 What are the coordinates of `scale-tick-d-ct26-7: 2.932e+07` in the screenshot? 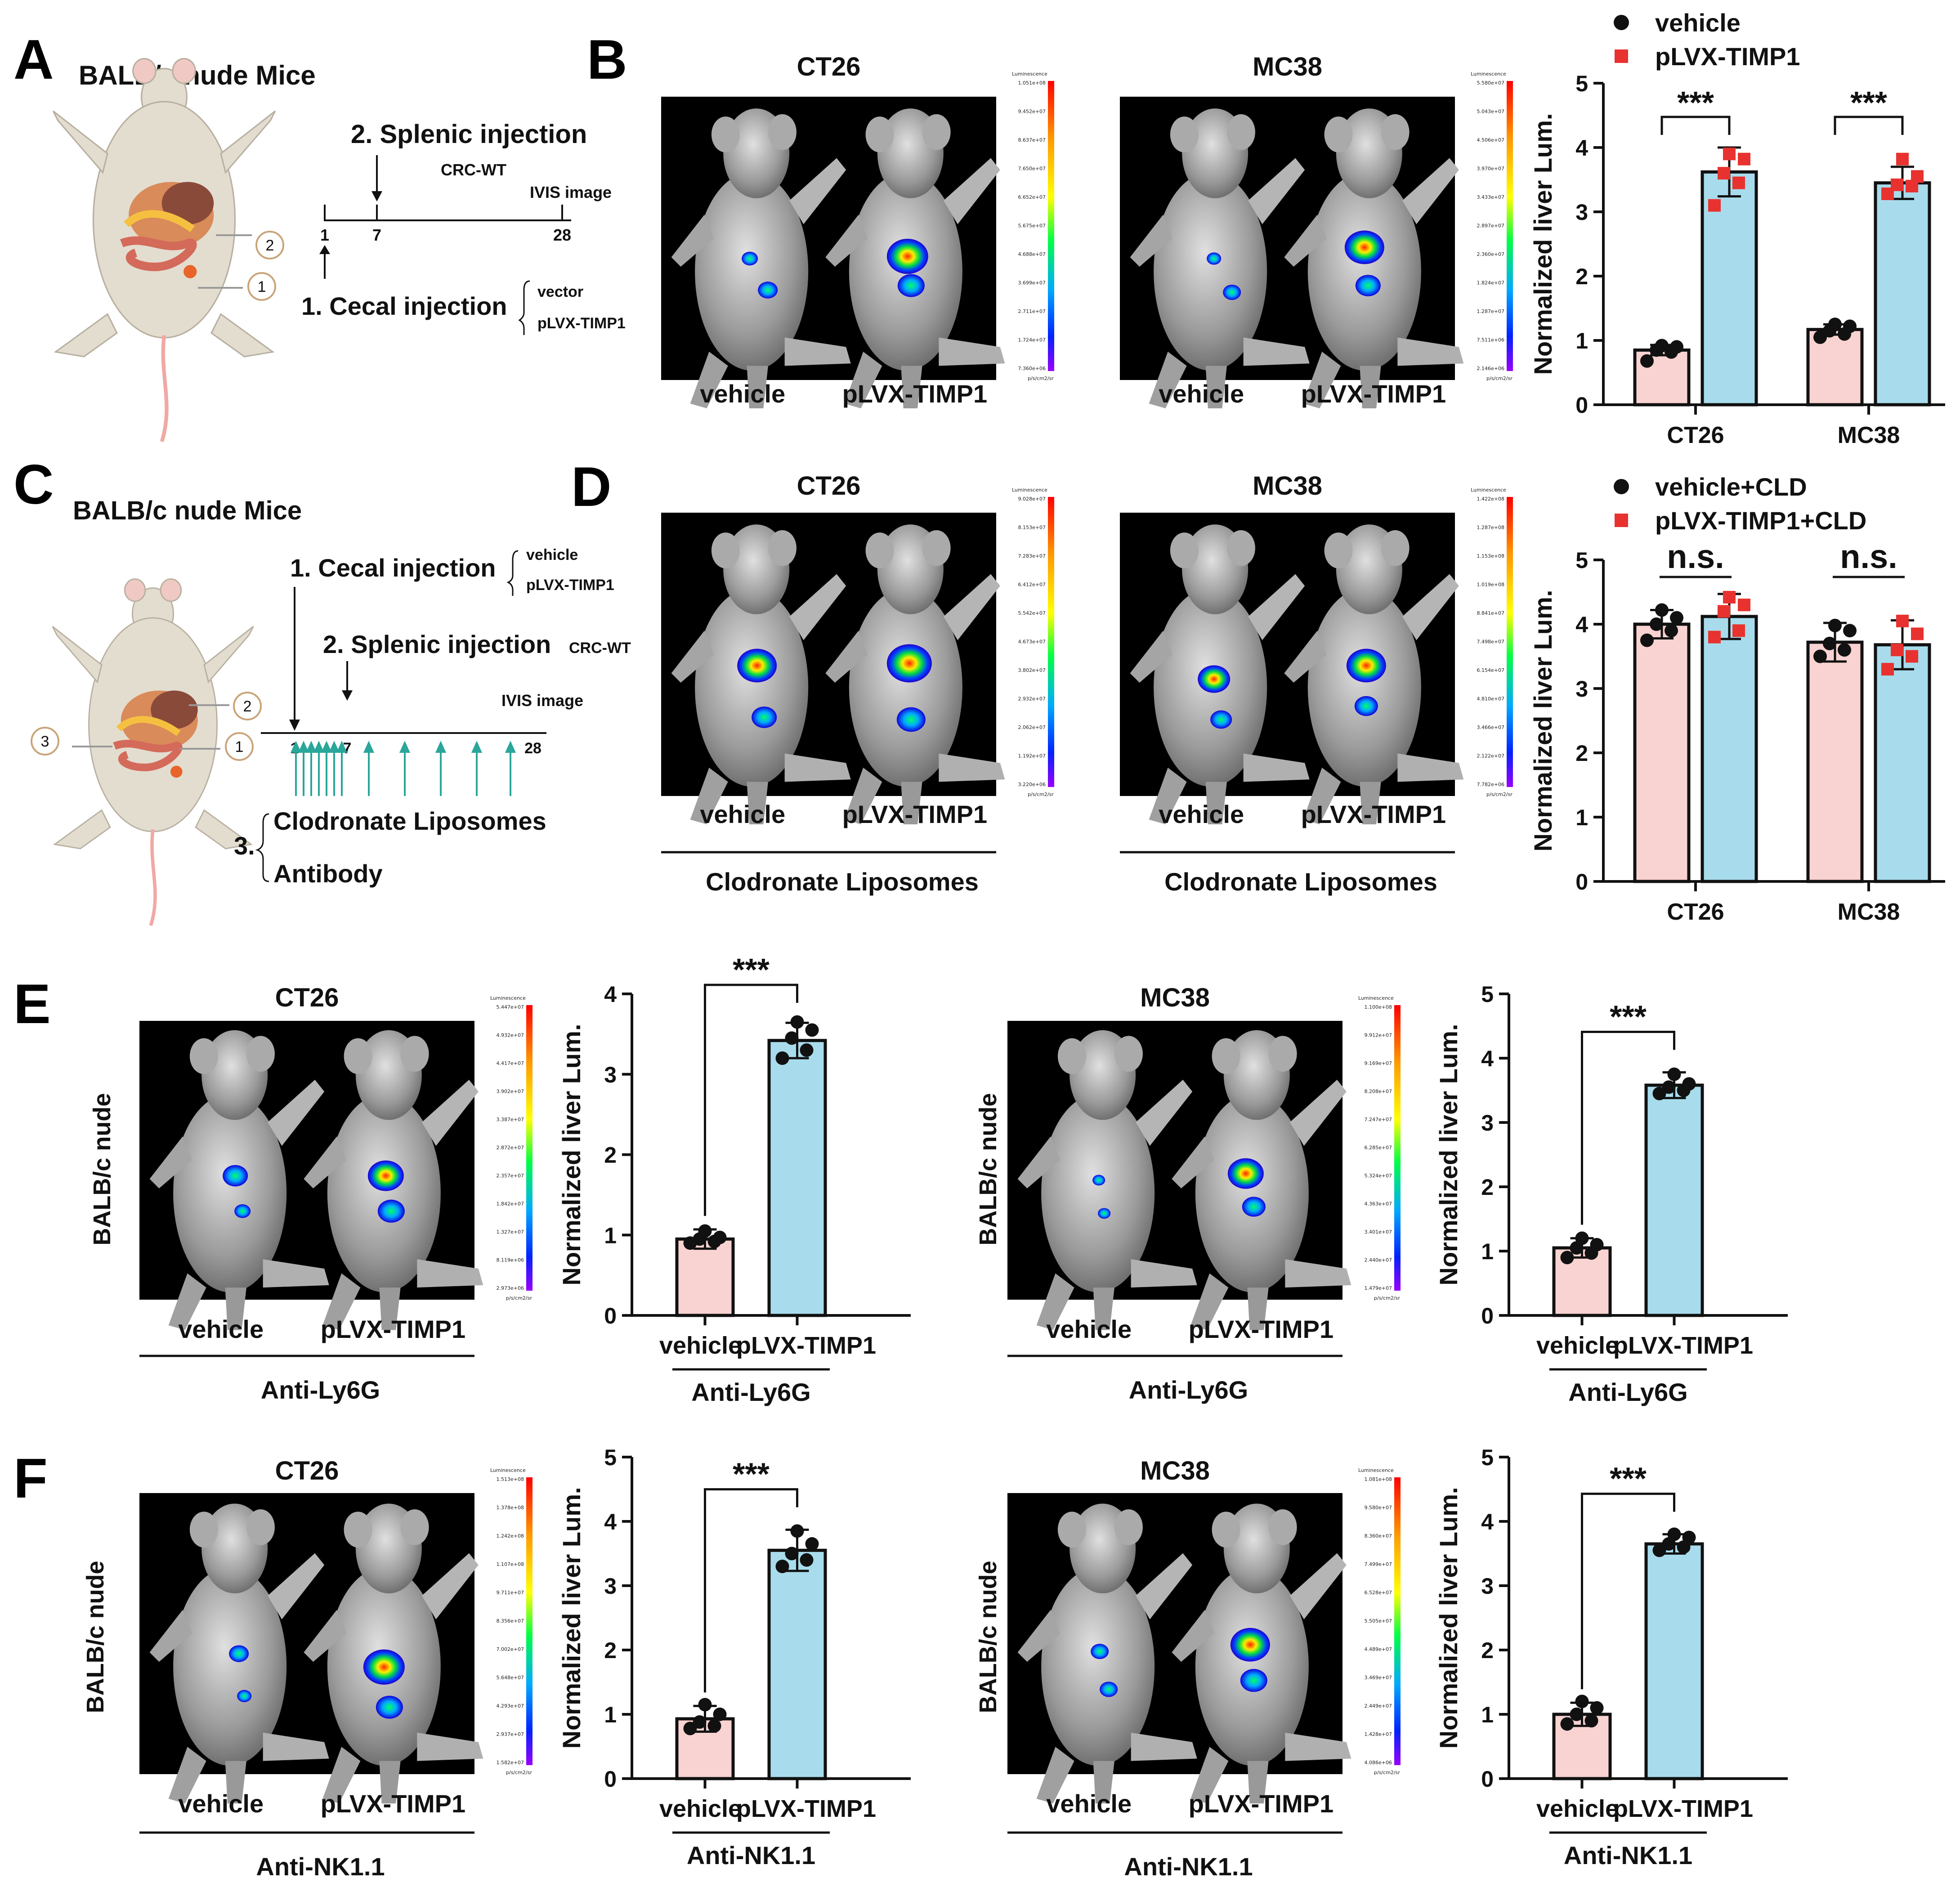 It's located at (1032, 699).